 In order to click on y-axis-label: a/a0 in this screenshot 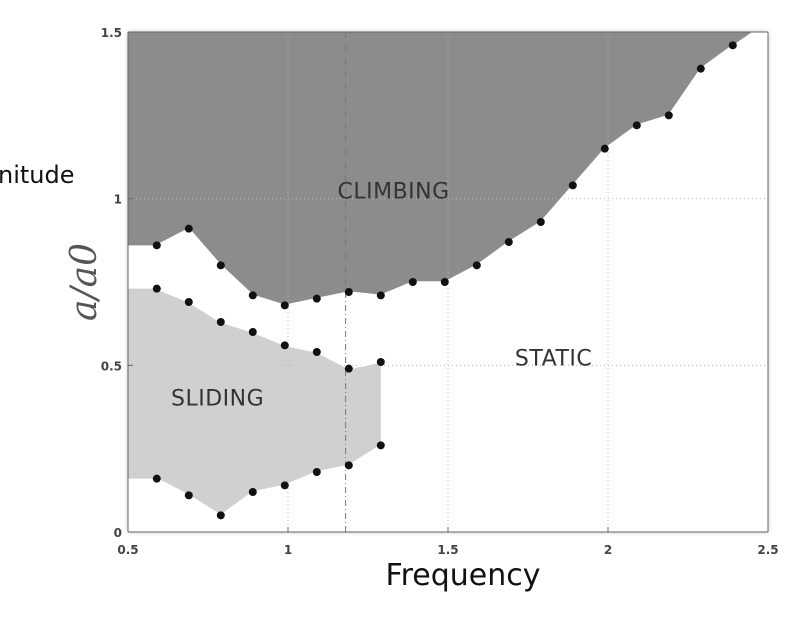, I will do `click(84, 282)`.